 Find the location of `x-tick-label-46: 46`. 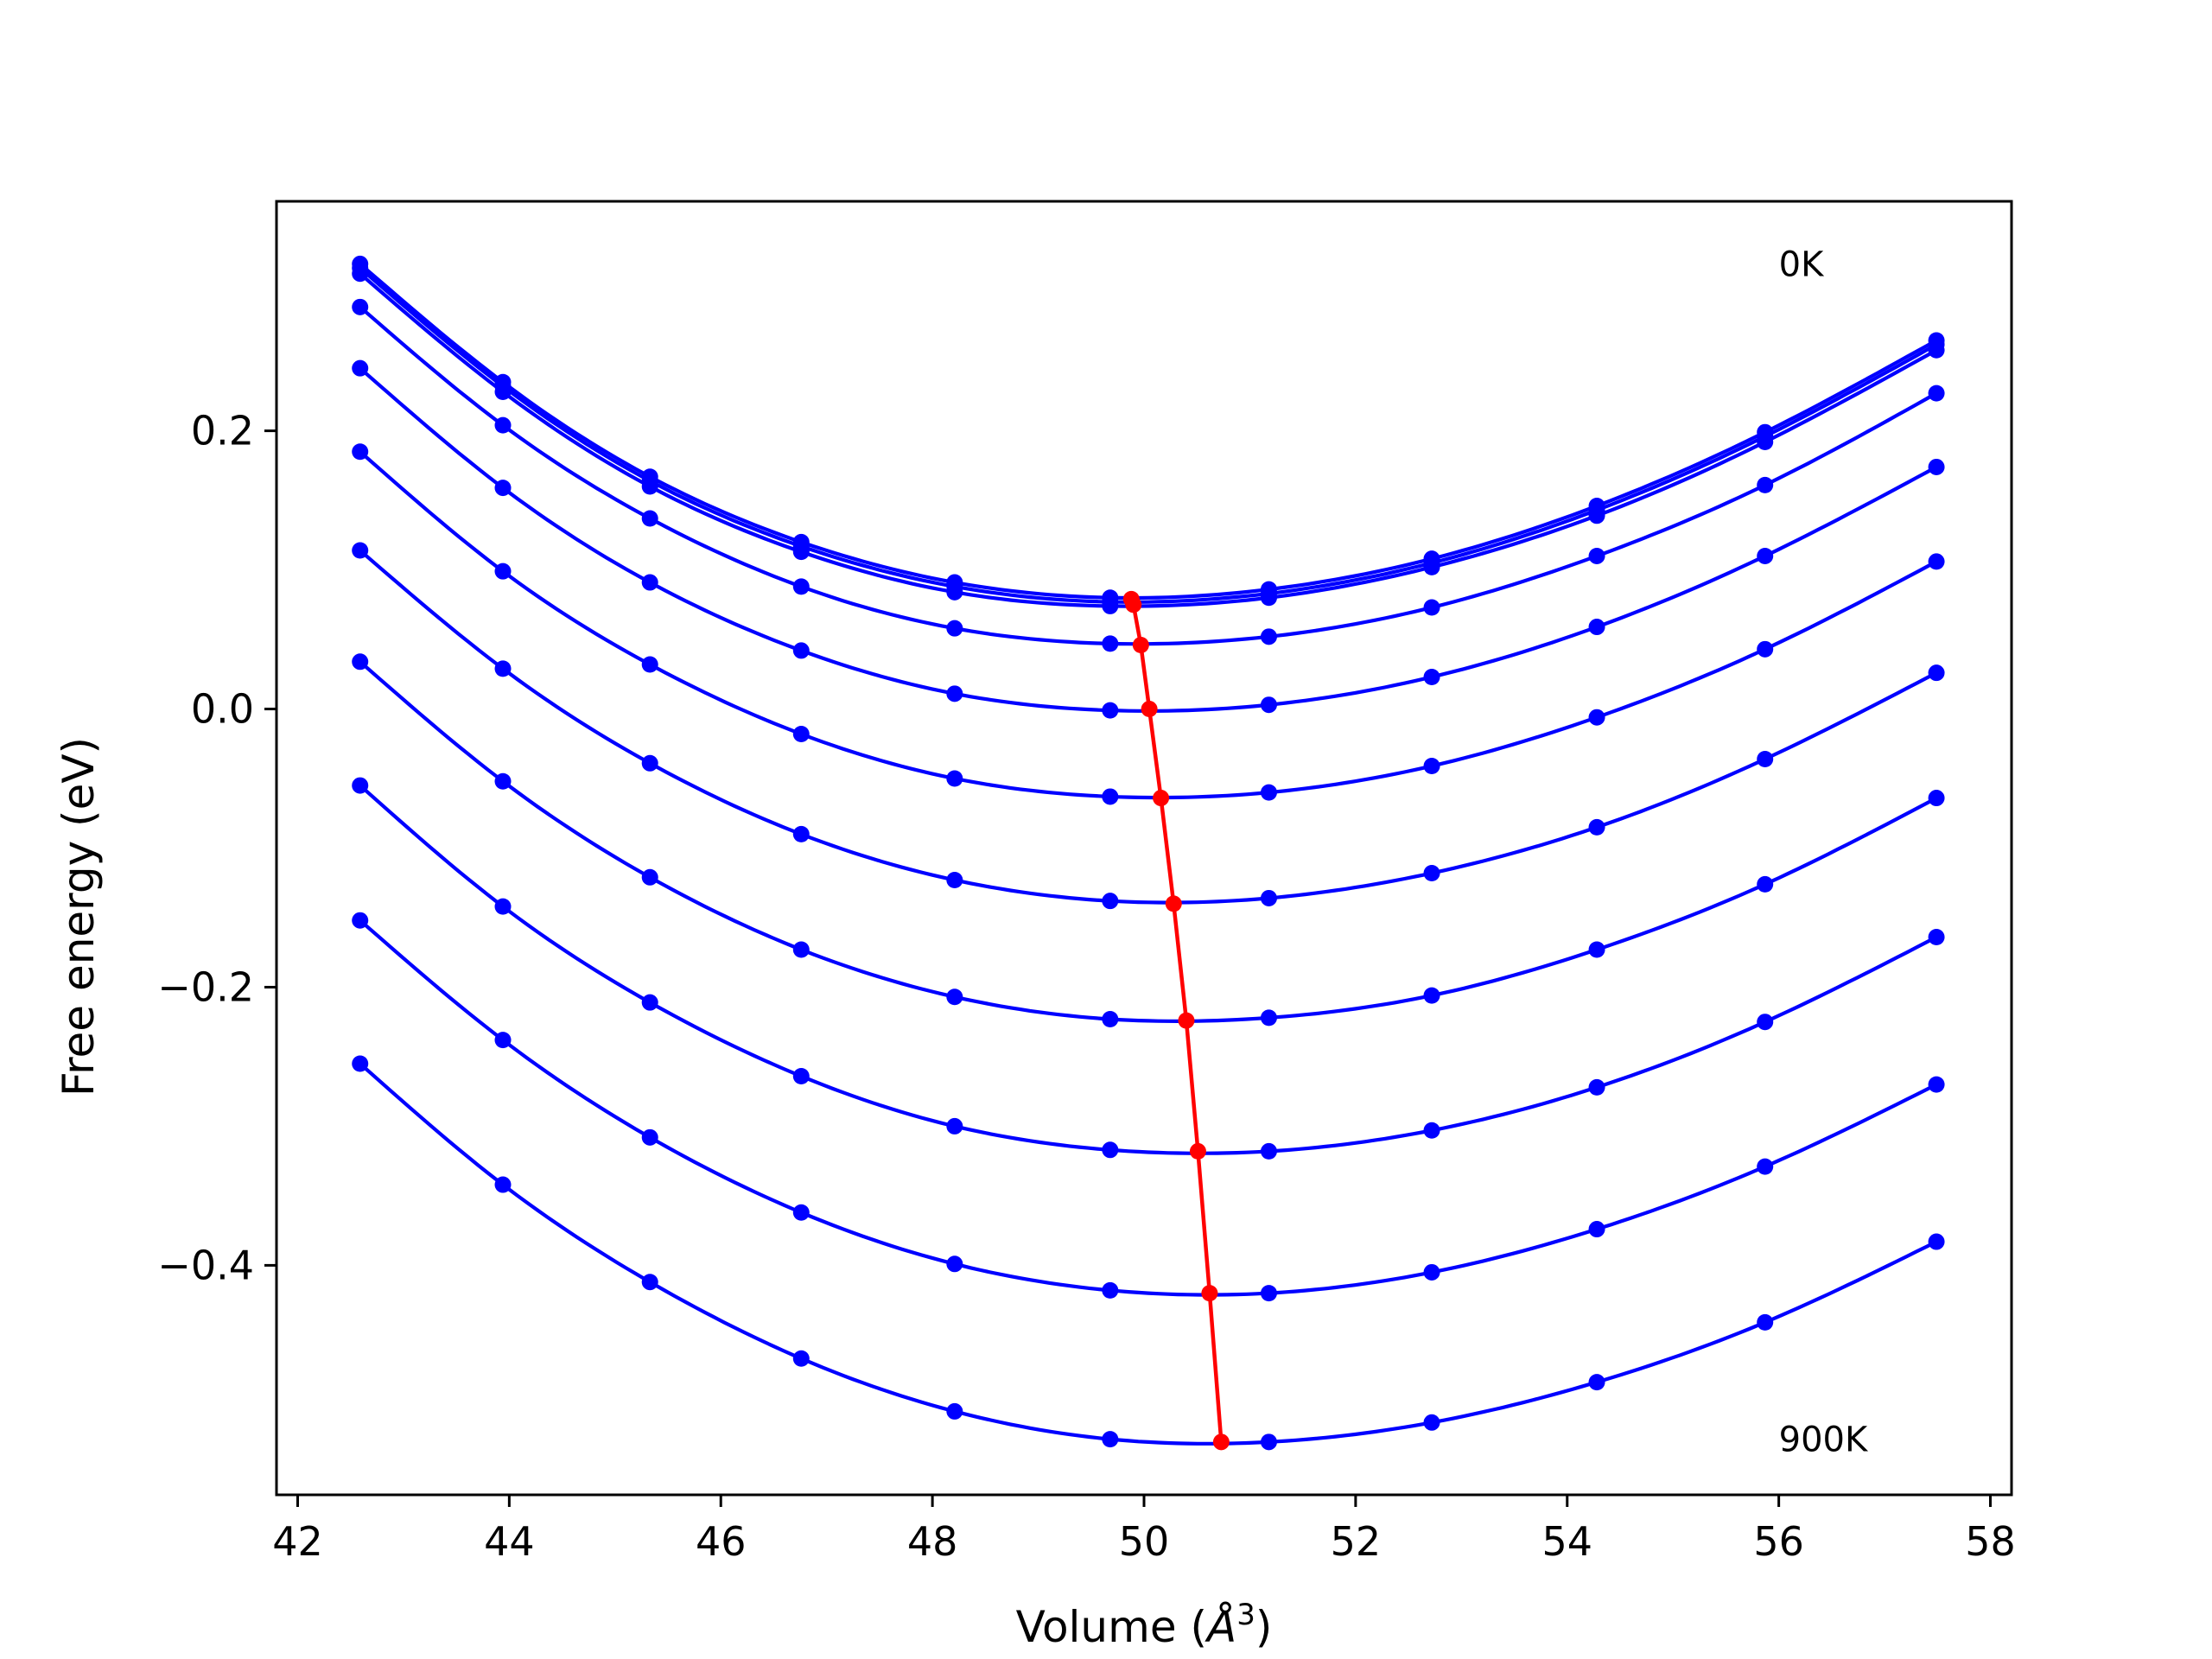

x-tick-label-46: 46 is located at coordinates (721, 1541).